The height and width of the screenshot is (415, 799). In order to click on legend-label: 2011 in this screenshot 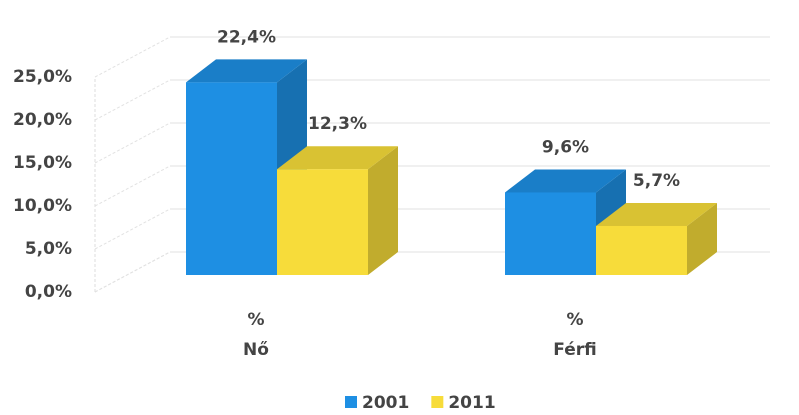, I will do `click(471, 402)`.